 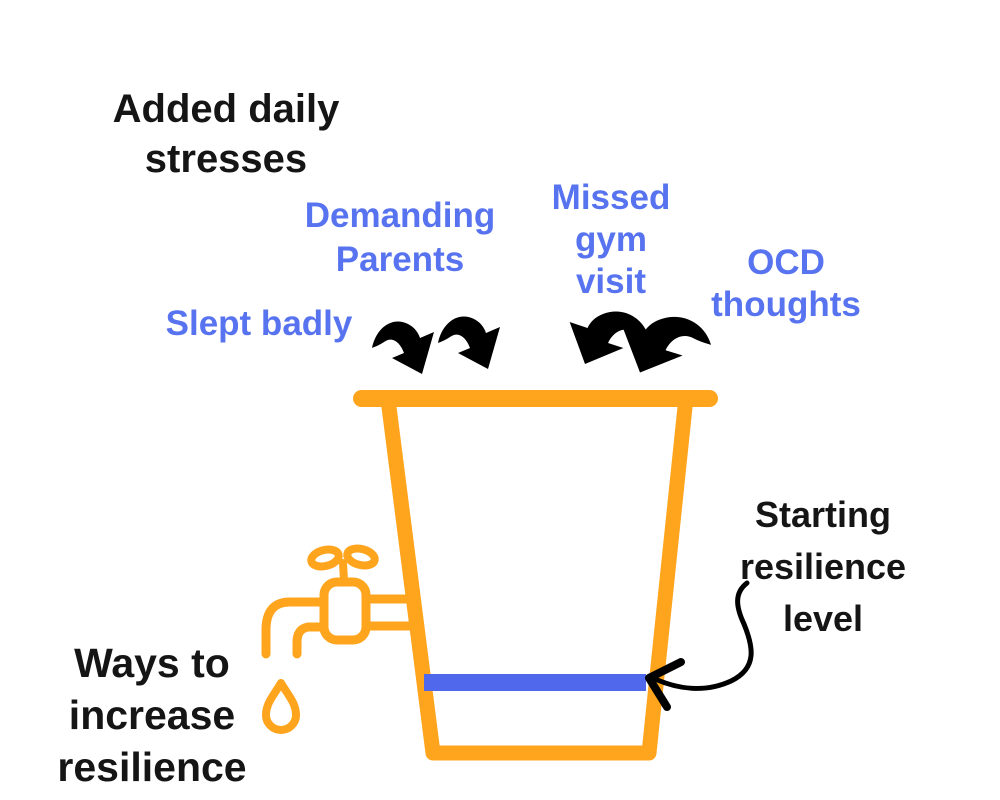 I want to click on tap-spout-outer, so click(x=295, y=628).